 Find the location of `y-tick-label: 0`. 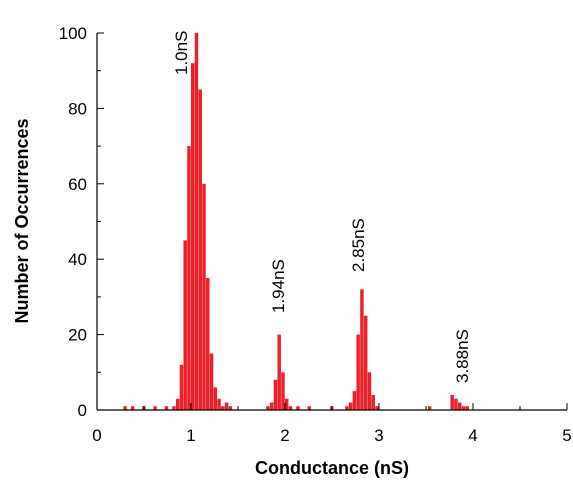

y-tick-label: 0 is located at coordinates (82, 410).